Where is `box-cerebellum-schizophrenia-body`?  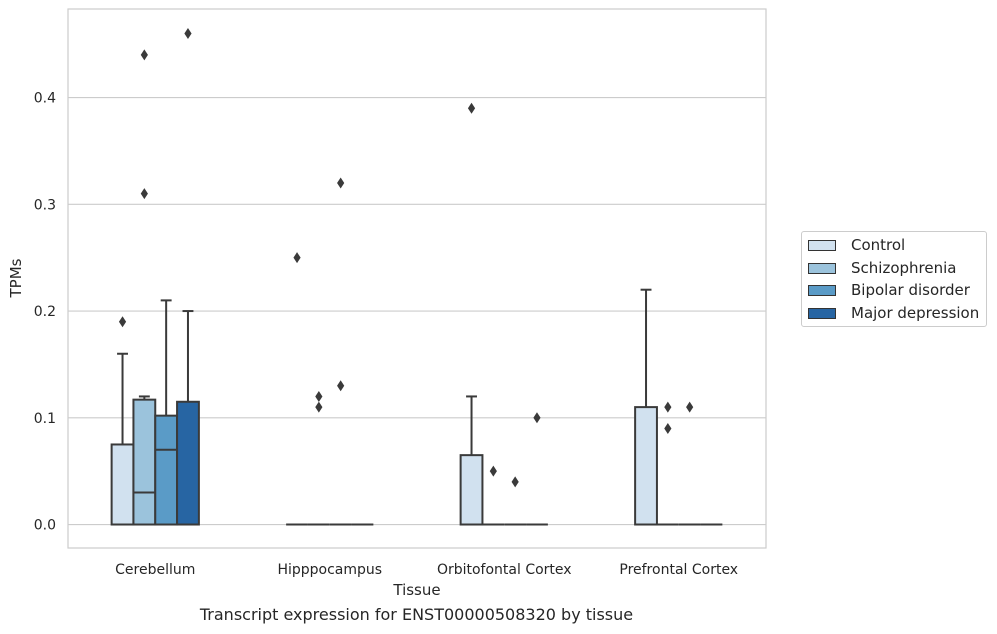 box-cerebellum-schizophrenia-body is located at coordinates (144, 462).